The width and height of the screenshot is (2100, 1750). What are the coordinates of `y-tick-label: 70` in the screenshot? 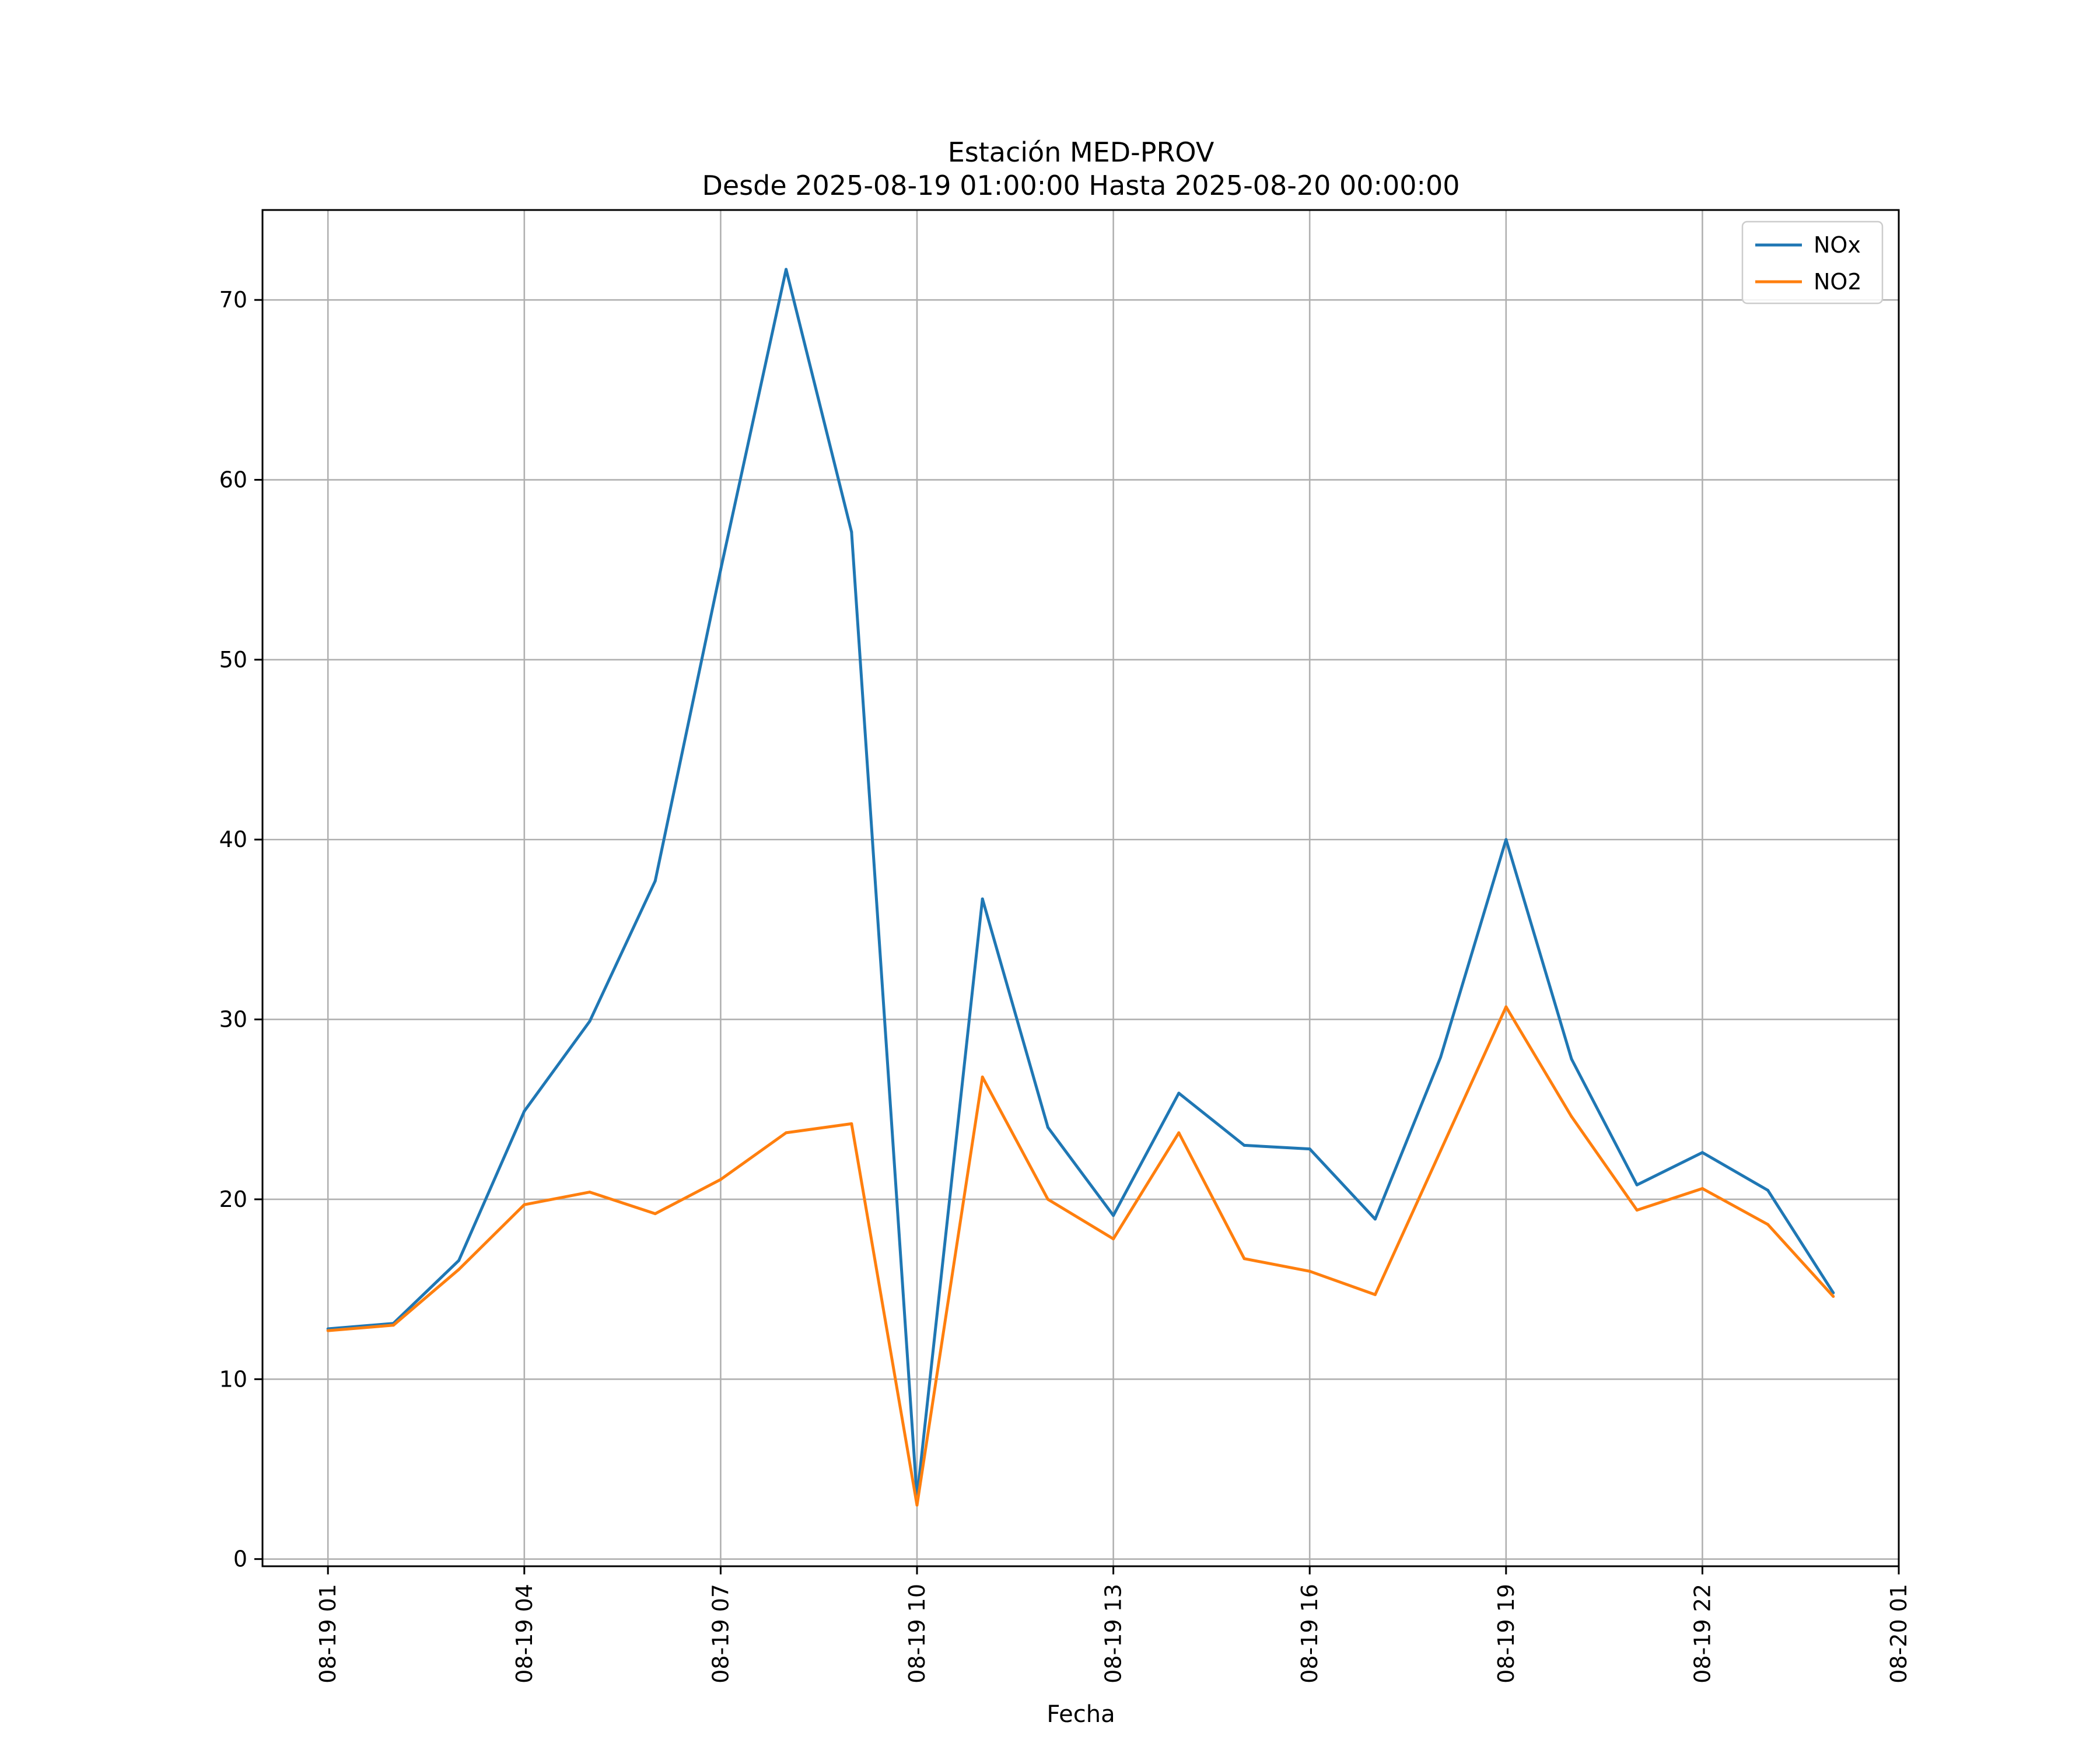 It's located at (233, 300).